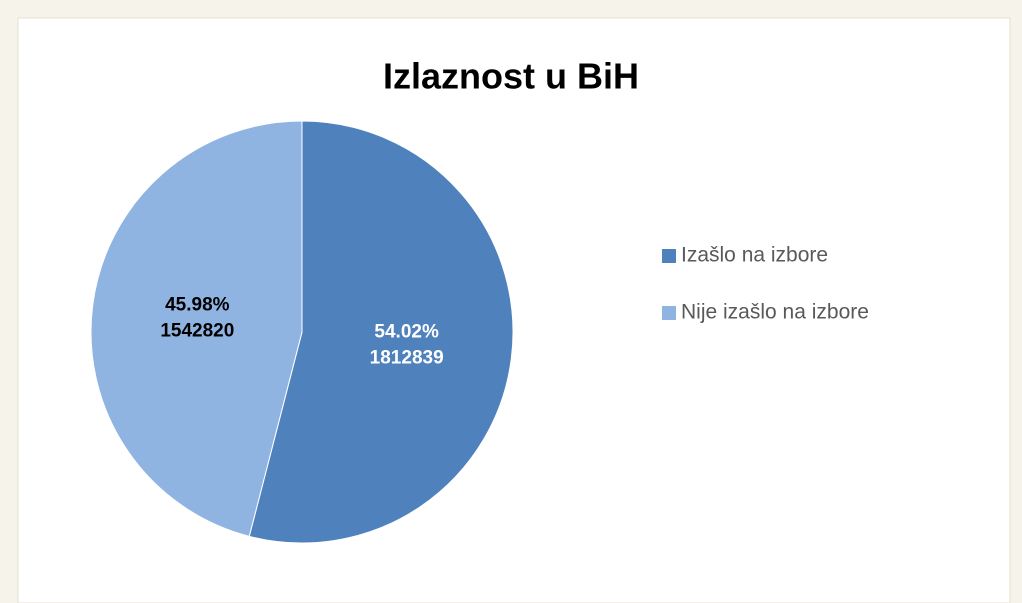 This screenshot has height=603, width=1022. I want to click on data-label-percent: 45.98%, so click(197, 305).